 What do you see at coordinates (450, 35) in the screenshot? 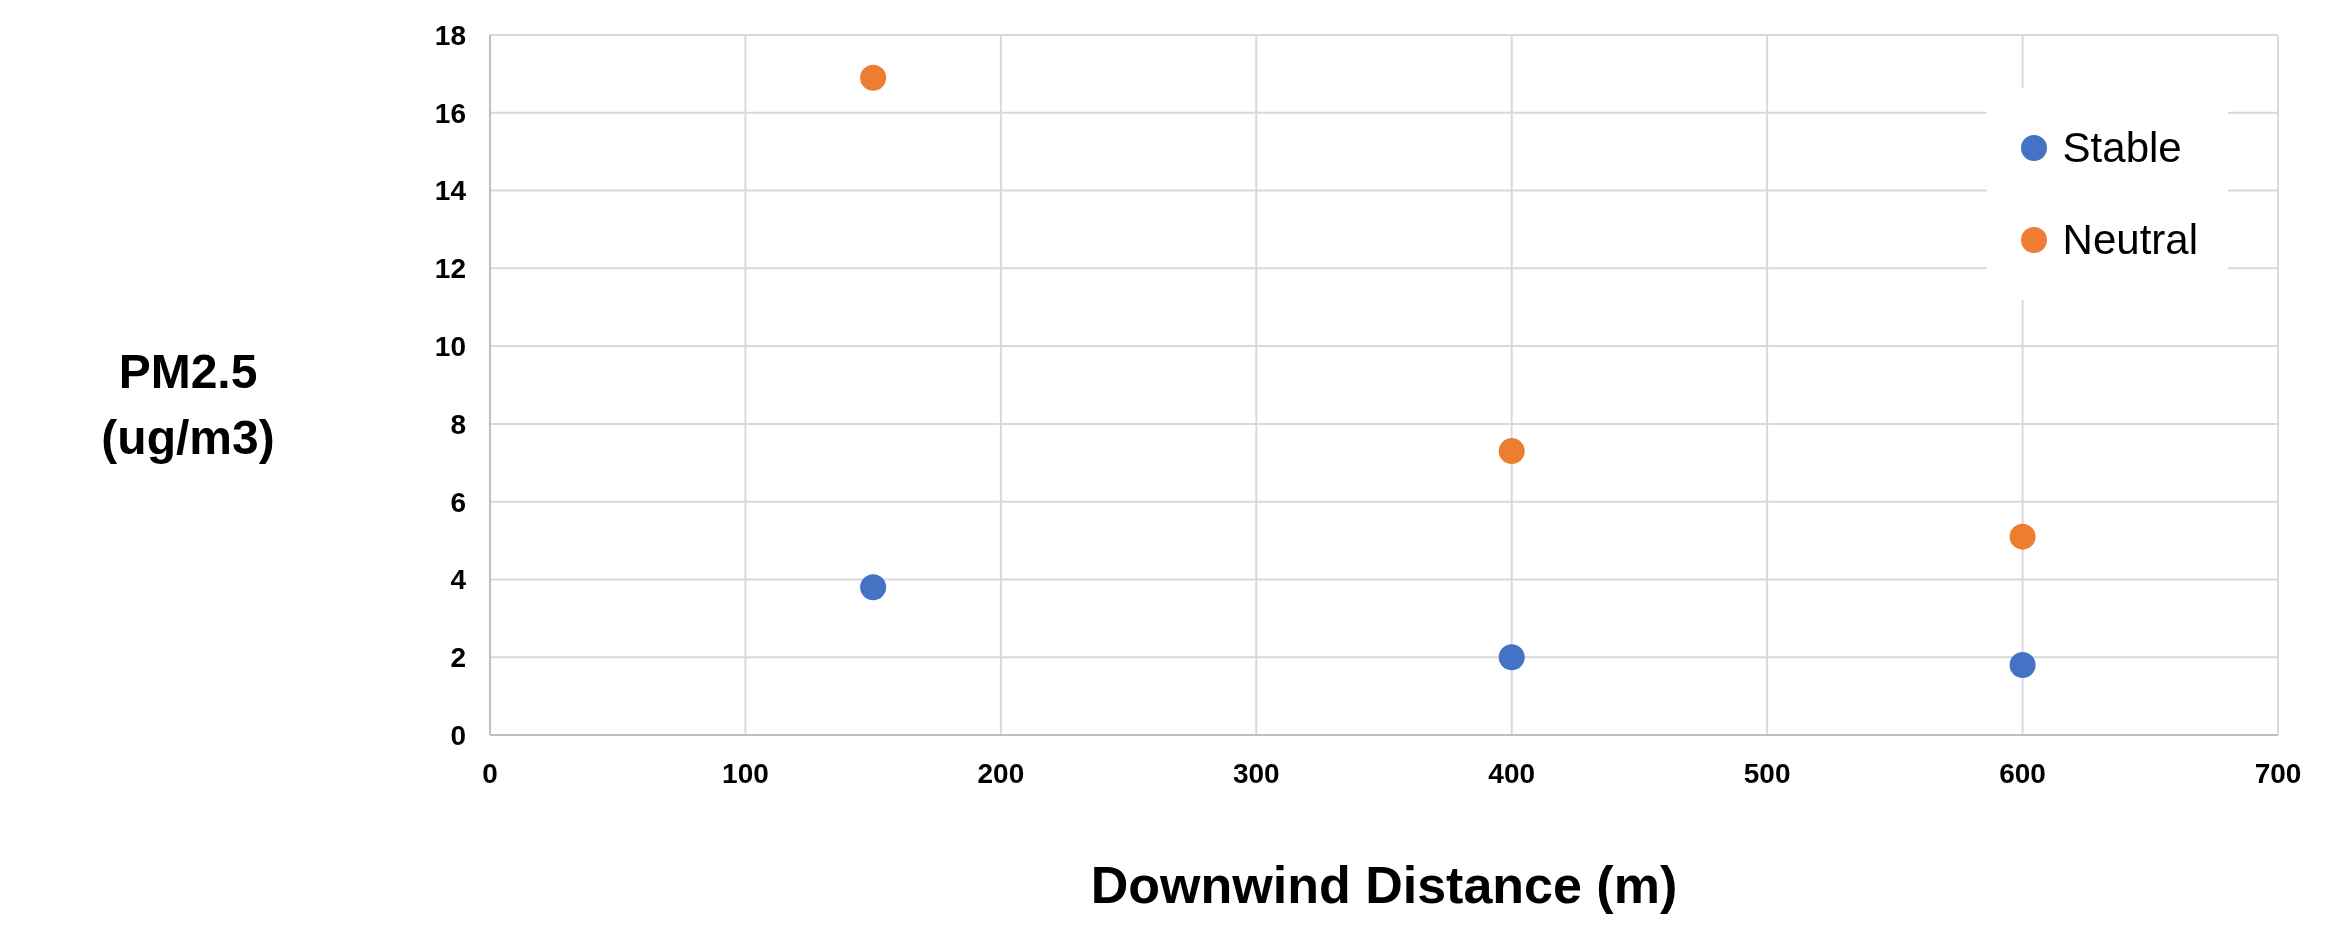
I see `y-tick-label: 18` at bounding box center [450, 35].